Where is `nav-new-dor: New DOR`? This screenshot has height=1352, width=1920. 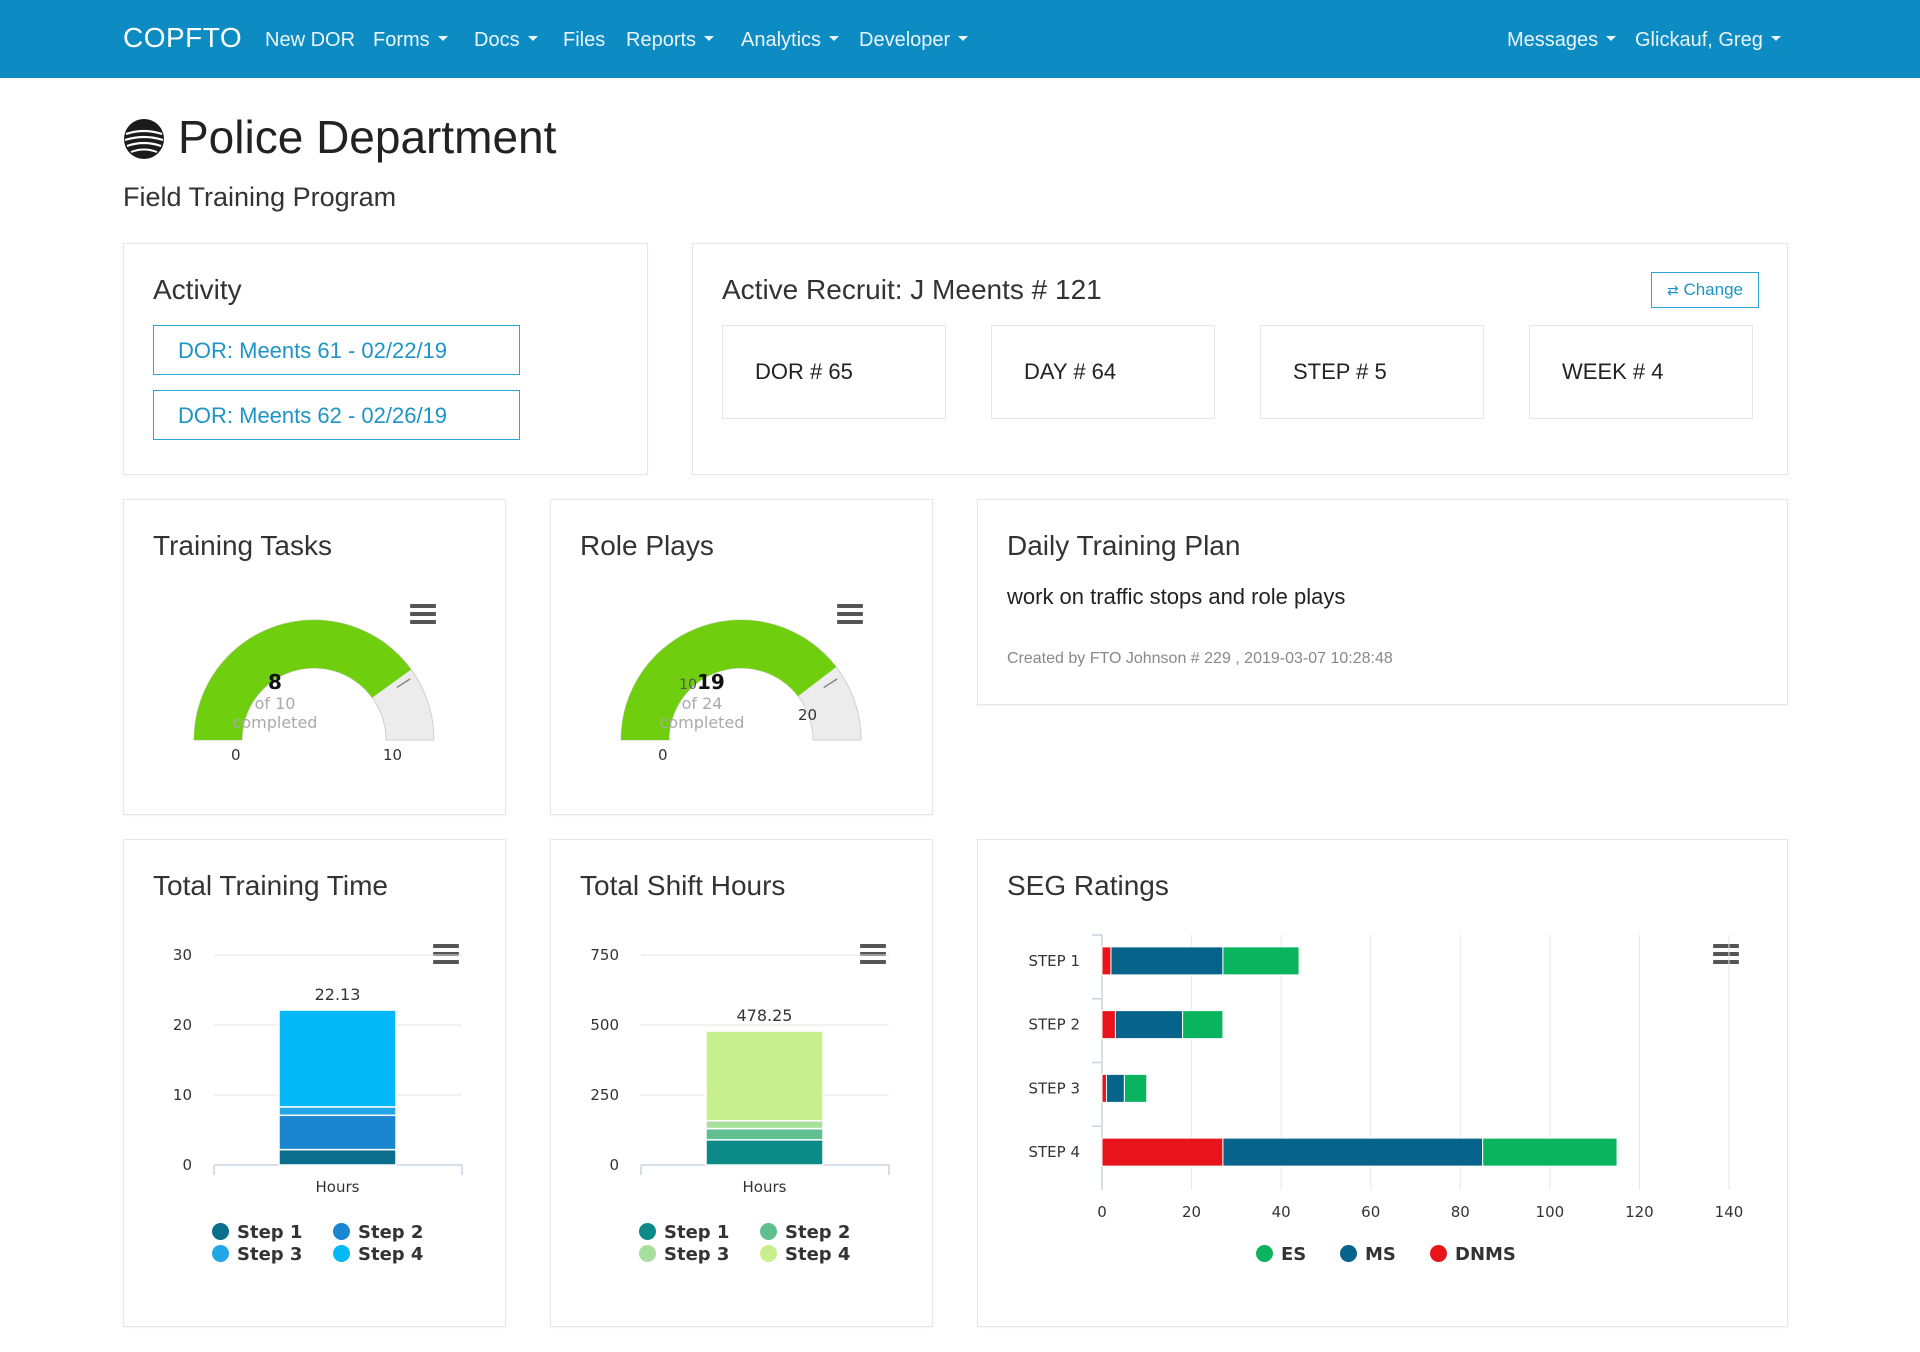 nav-new-dor: New DOR is located at coordinates (310, 40).